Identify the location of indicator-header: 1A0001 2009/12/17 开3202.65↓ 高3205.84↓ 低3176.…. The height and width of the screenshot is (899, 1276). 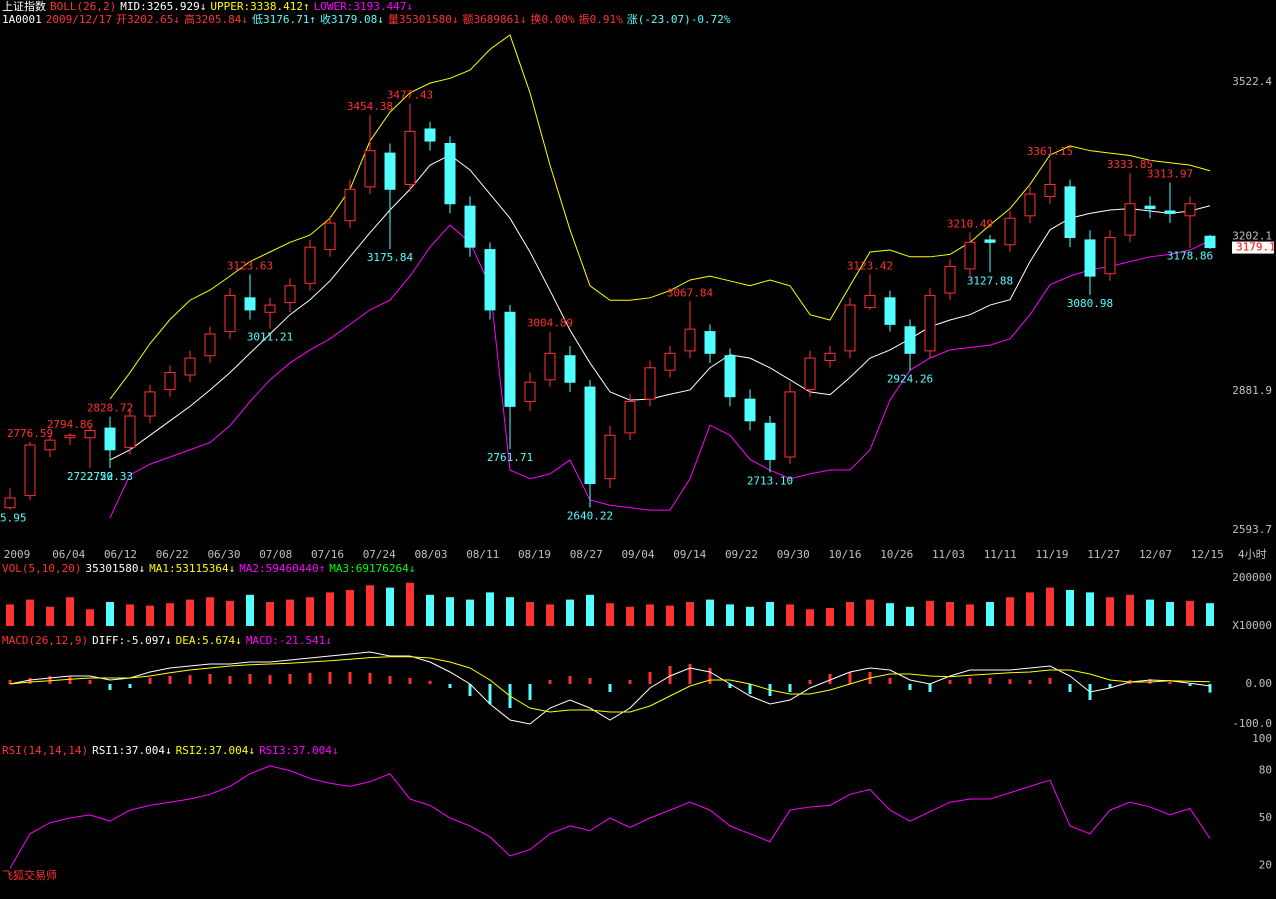
(366, 19).